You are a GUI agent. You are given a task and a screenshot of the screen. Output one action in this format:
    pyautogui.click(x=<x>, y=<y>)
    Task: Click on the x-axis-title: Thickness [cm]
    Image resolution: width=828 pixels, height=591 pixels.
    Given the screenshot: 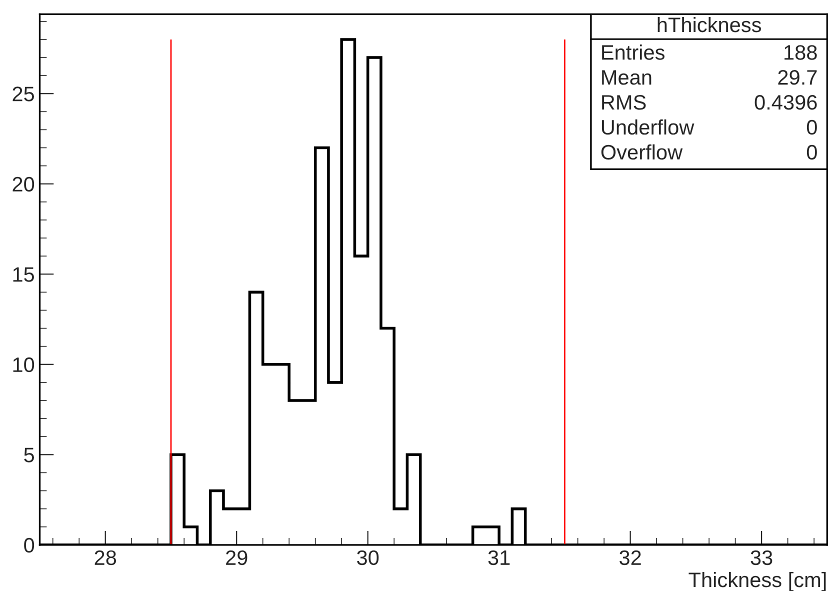 What is the action you would take?
    pyautogui.click(x=757, y=581)
    